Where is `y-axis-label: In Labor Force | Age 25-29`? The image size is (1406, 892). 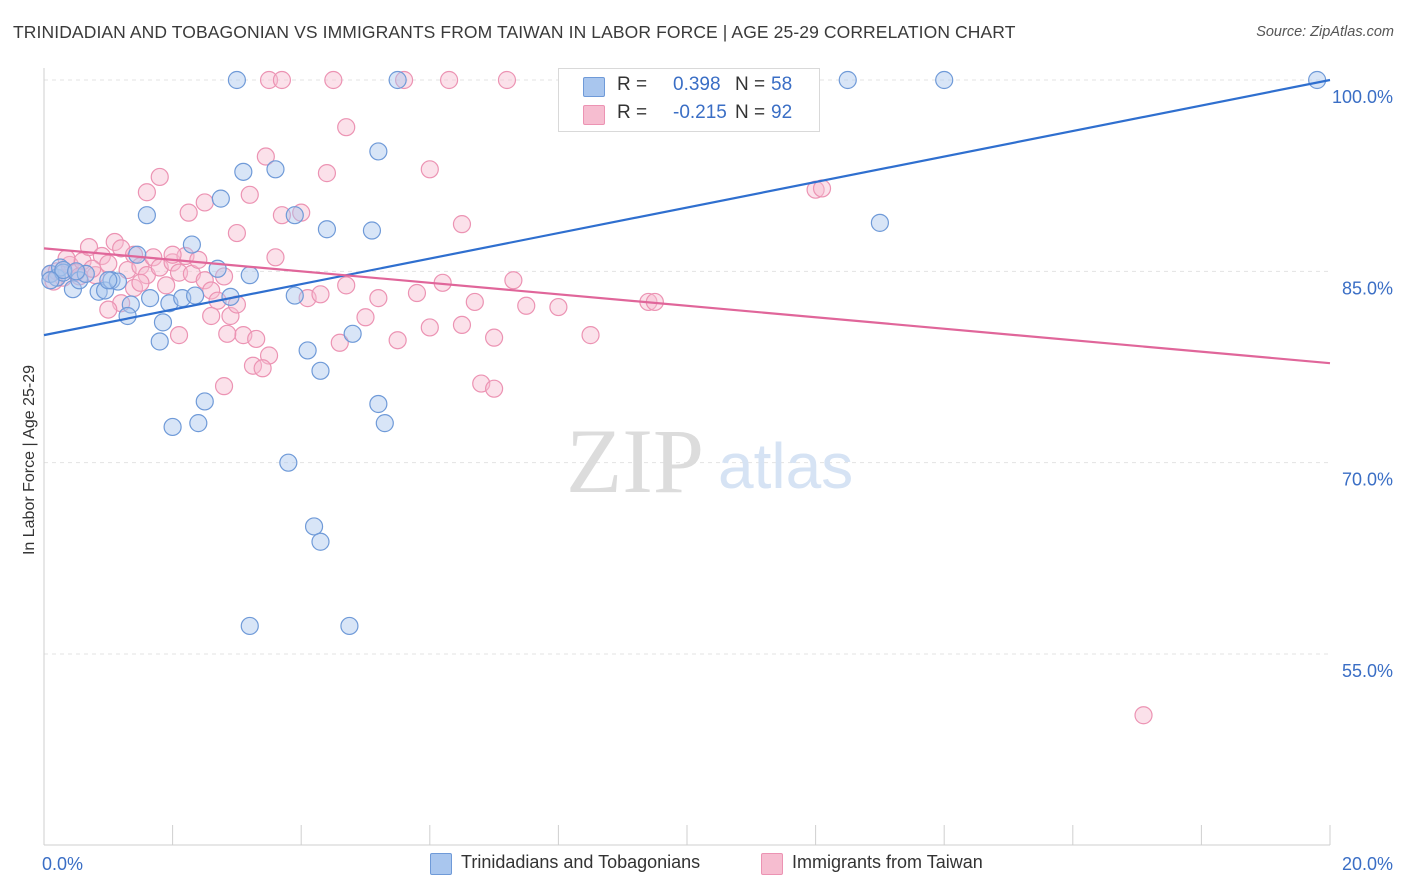 y-axis-label: In Labor Force | Age 25-29 is located at coordinates (29, 460).